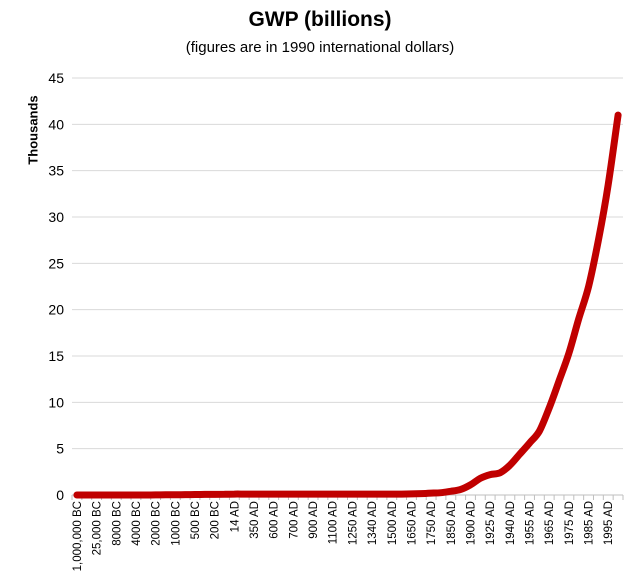  Describe the element at coordinates (452, 523) in the screenshot. I see `x-tick-label: 1850 AD` at that location.